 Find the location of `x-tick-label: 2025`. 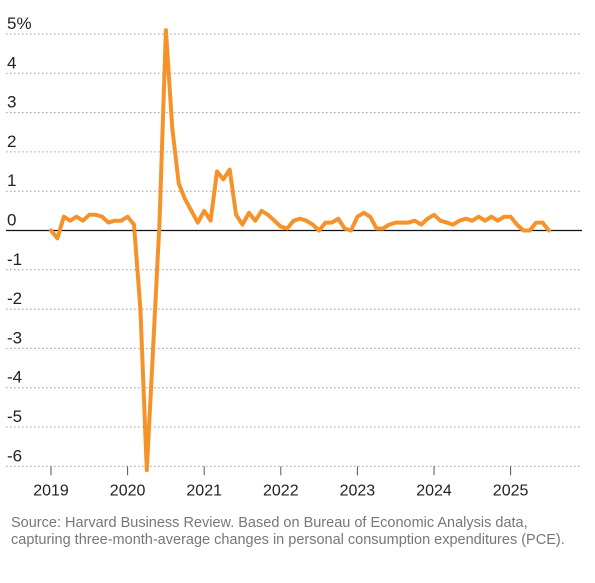

x-tick-label: 2025 is located at coordinates (511, 490).